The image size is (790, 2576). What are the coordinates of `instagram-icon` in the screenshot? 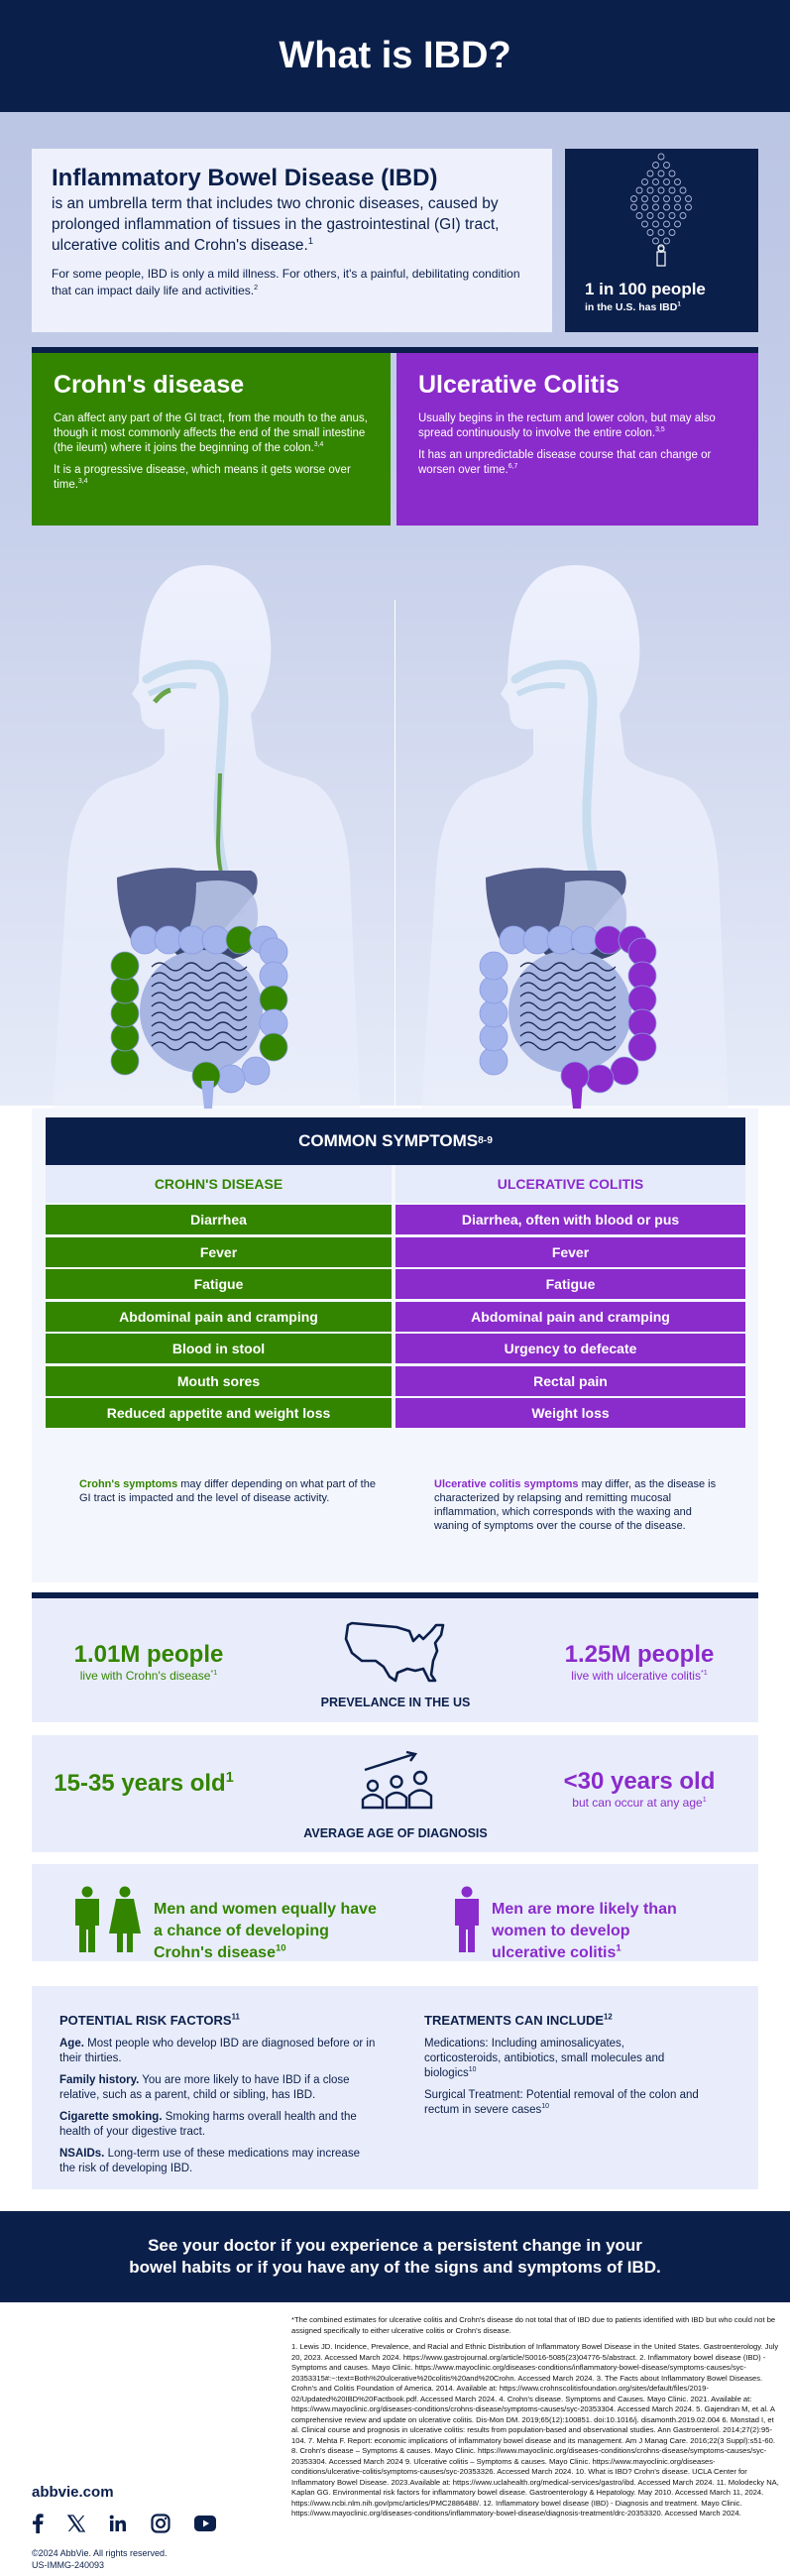 It's located at (160, 2524).